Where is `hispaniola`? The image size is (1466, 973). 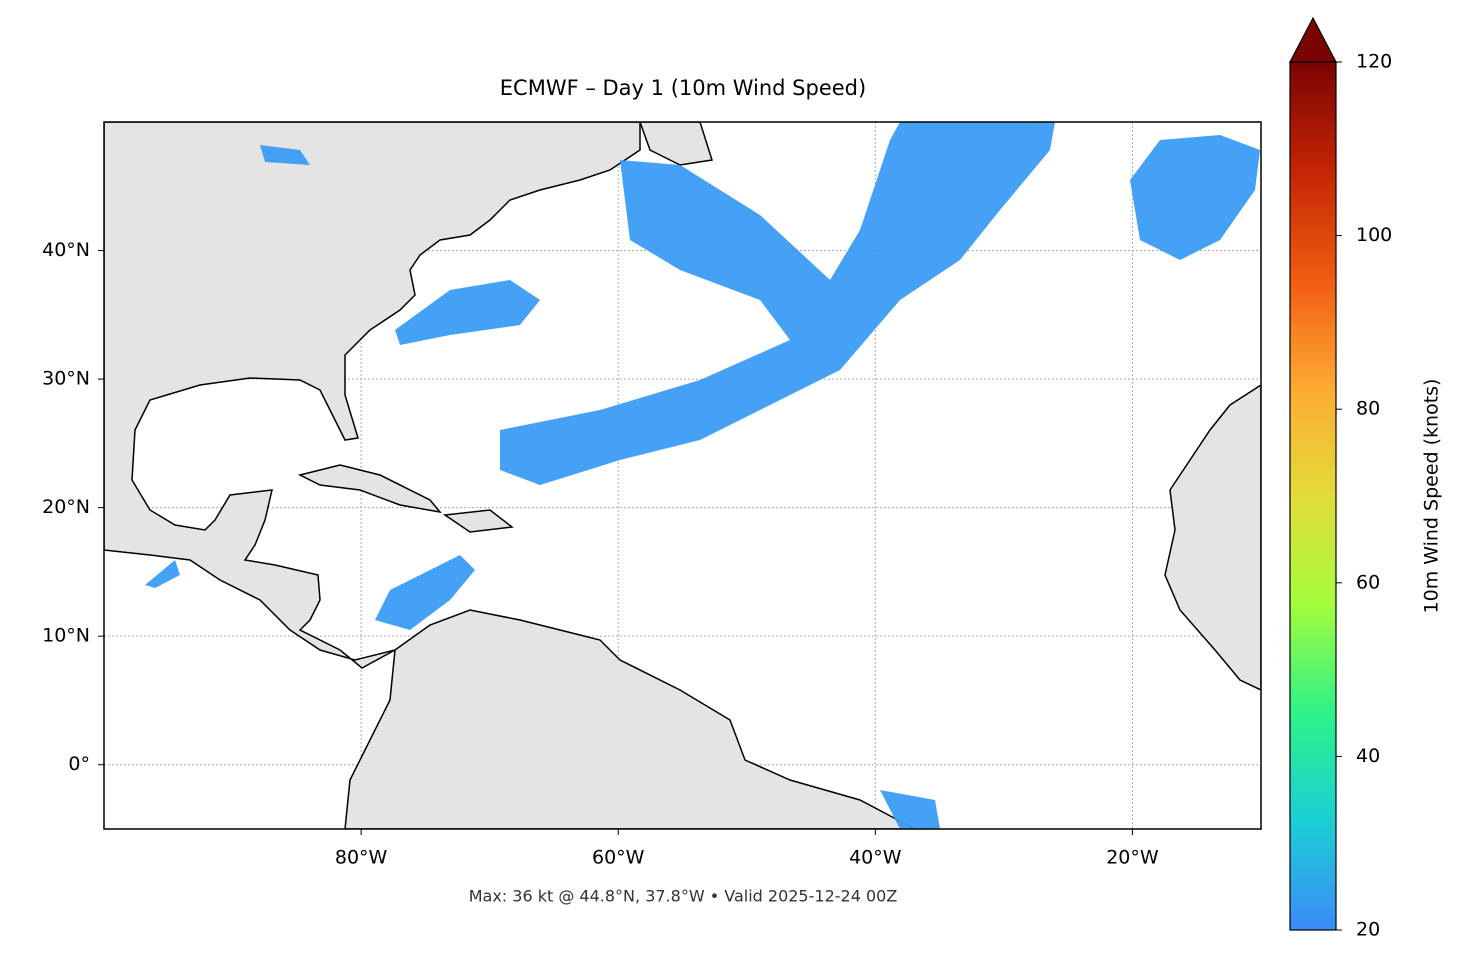
hispaniola is located at coordinates (478, 521).